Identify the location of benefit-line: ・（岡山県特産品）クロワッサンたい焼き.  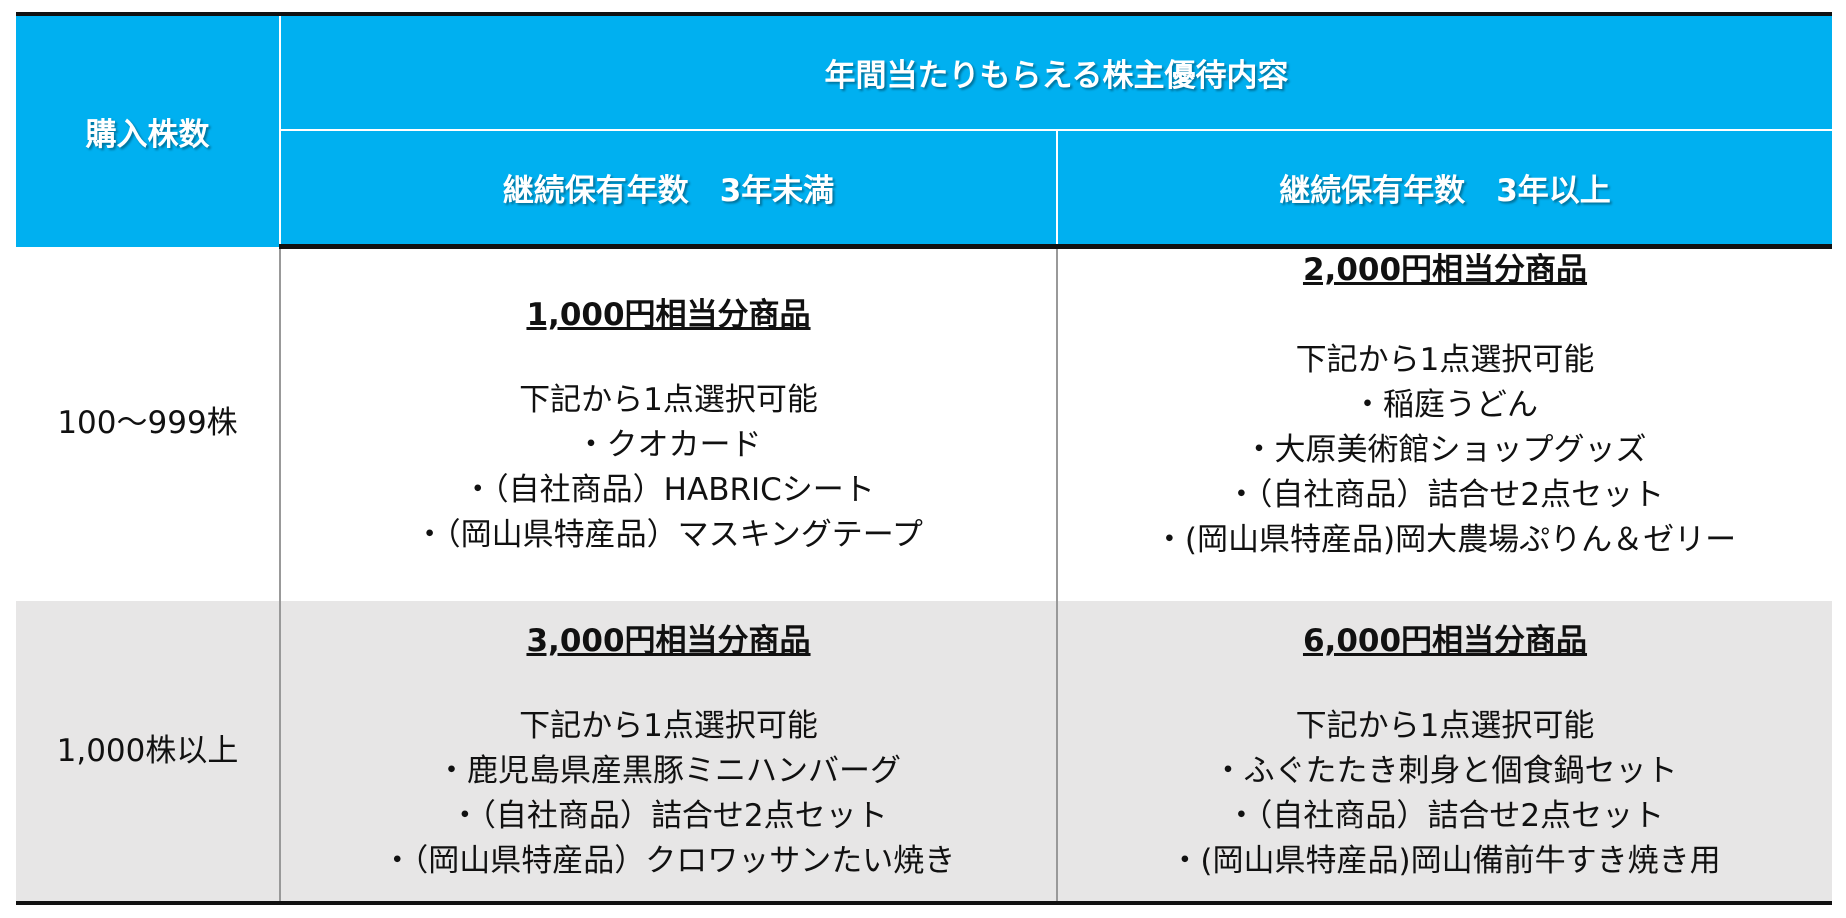
(668, 860).